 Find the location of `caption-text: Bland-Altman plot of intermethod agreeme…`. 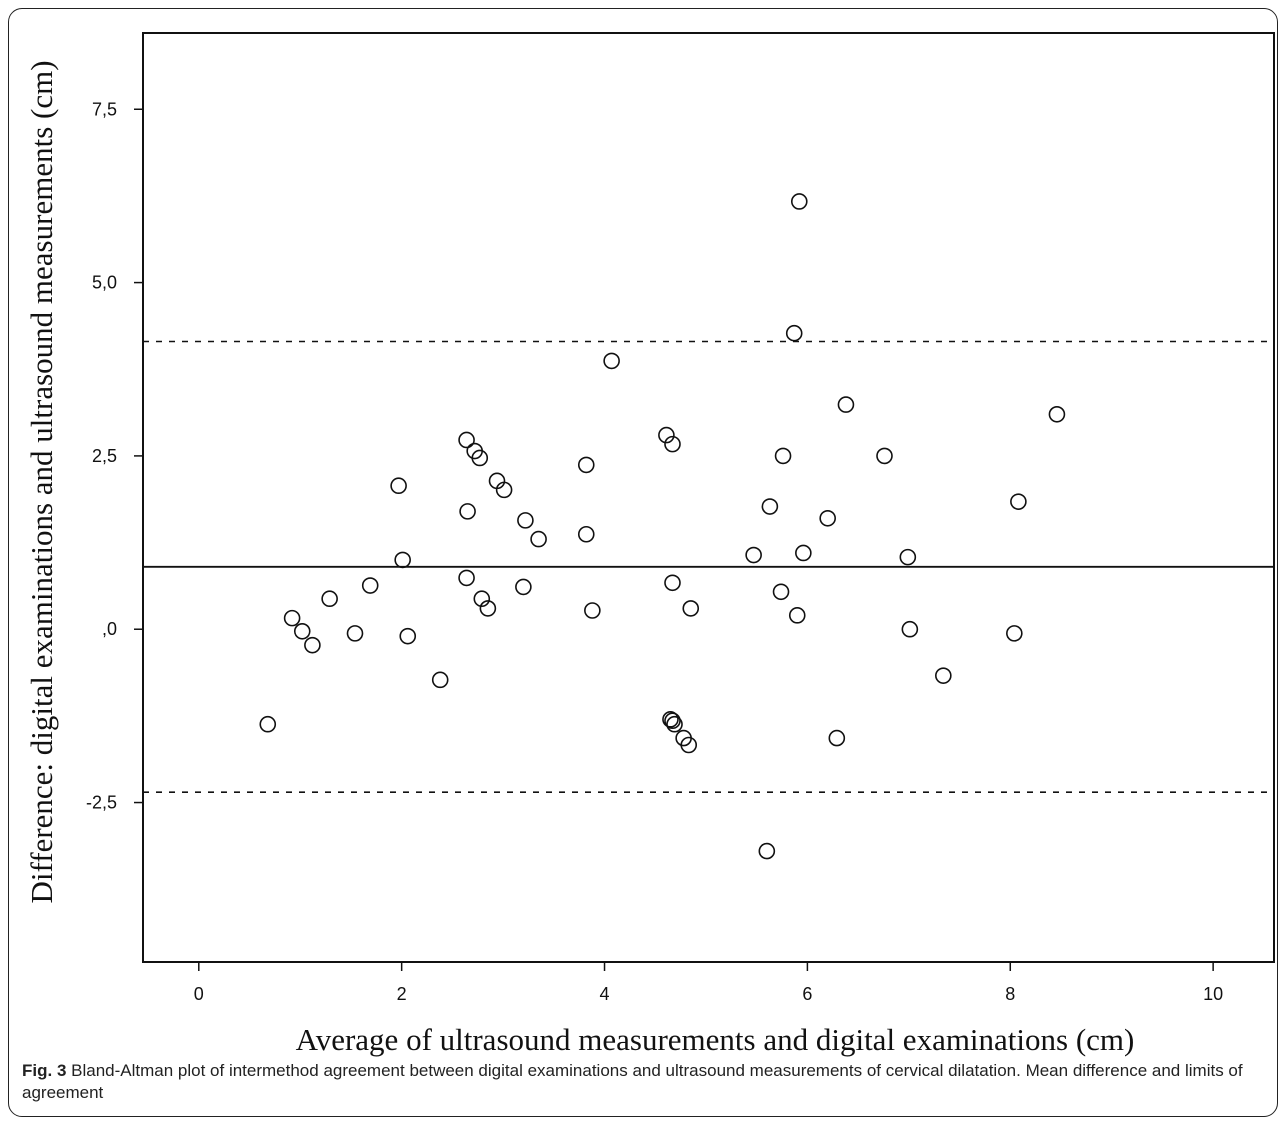

caption-text: Bland-Altman plot of intermethod agreeme… is located at coordinates (632, 1081).